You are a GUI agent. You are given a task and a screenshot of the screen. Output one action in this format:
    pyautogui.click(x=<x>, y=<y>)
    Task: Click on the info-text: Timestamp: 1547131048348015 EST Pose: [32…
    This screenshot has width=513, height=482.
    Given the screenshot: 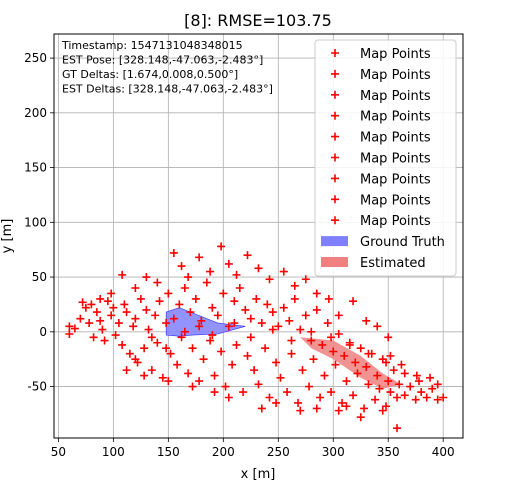 What is the action you would take?
    pyautogui.click(x=167, y=67)
    